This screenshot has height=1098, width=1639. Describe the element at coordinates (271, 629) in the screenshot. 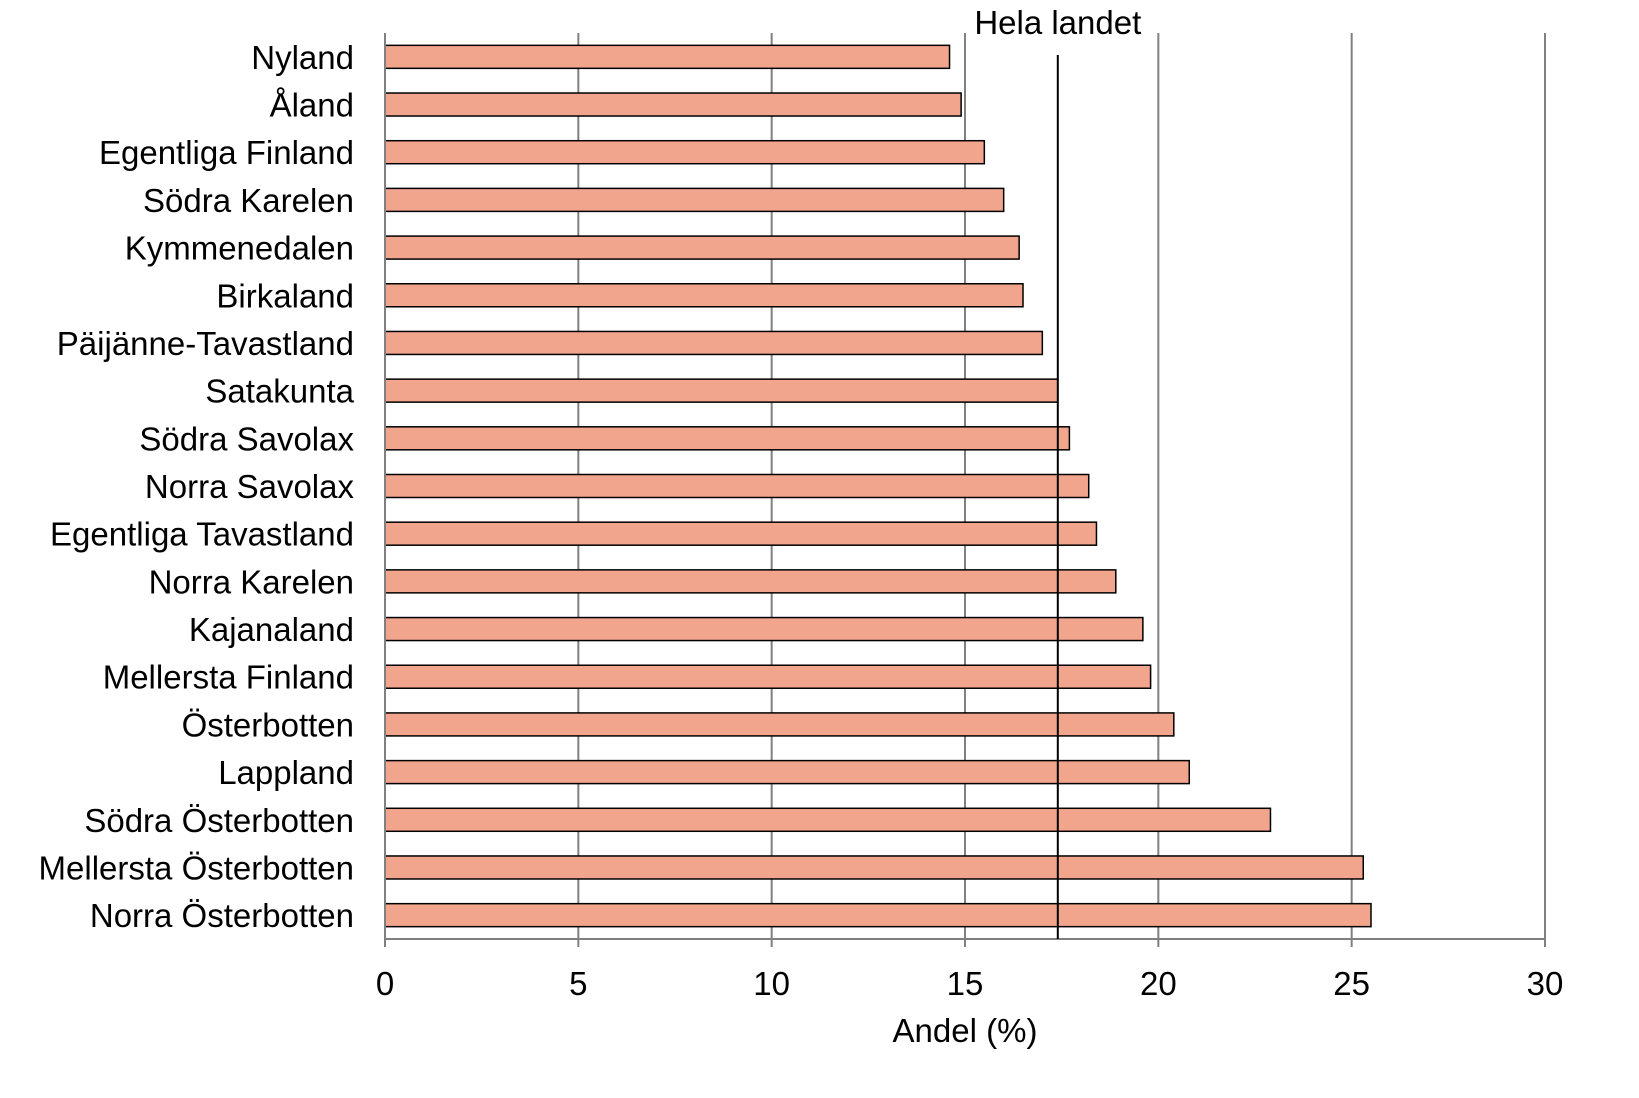

I see `category-label-13: Kajanaland` at that location.